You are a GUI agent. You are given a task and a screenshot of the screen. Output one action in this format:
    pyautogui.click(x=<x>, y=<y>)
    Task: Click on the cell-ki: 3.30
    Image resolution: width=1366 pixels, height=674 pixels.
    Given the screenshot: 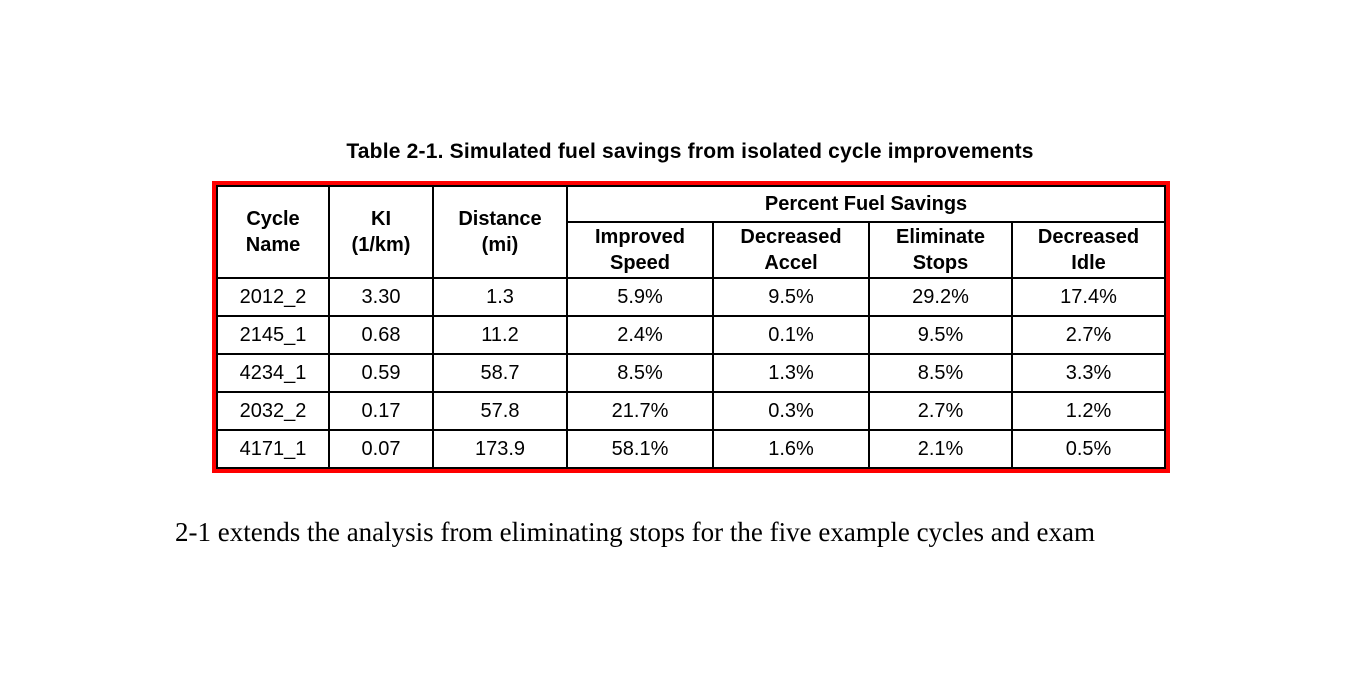 What is the action you would take?
    pyautogui.click(x=381, y=297)
    